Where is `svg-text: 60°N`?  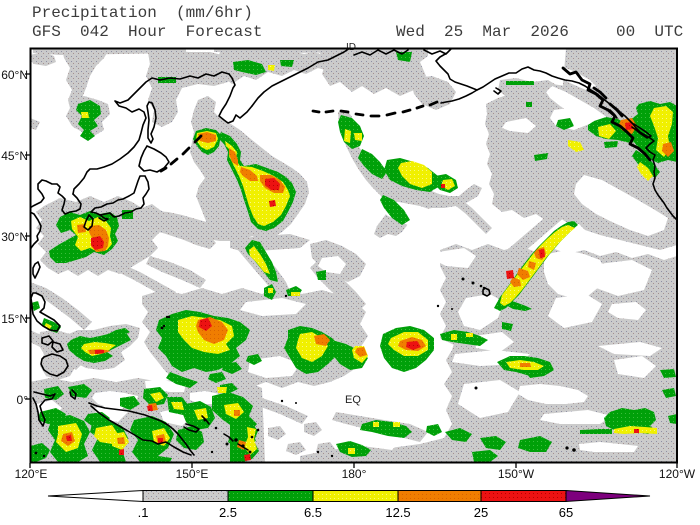
svg-text: 60°N is located at coordinates (14, 75).